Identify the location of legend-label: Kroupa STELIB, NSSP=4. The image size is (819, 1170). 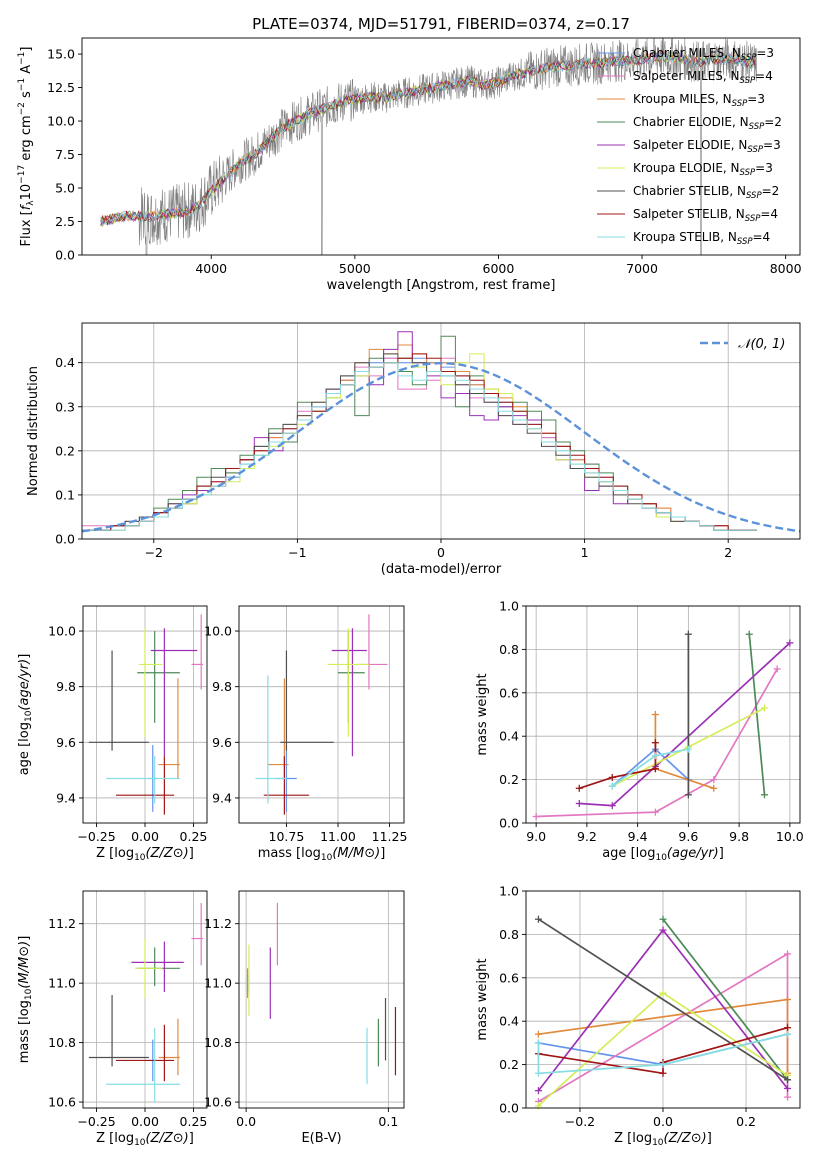
(701, 238).